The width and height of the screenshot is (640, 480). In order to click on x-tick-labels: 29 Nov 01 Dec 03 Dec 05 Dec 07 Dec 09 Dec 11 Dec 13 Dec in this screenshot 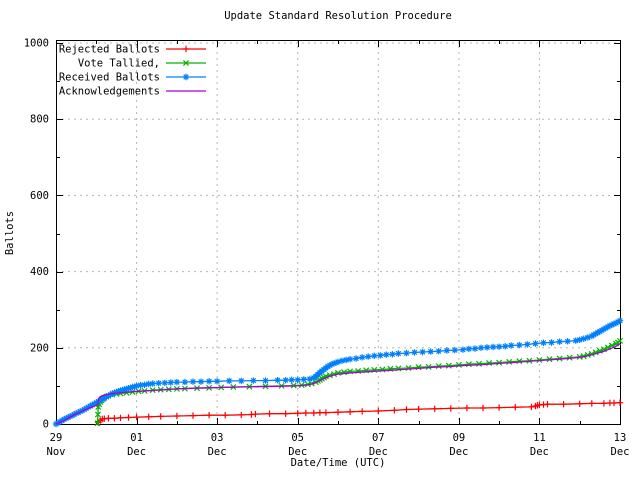, I will do `click(338, 445)`.